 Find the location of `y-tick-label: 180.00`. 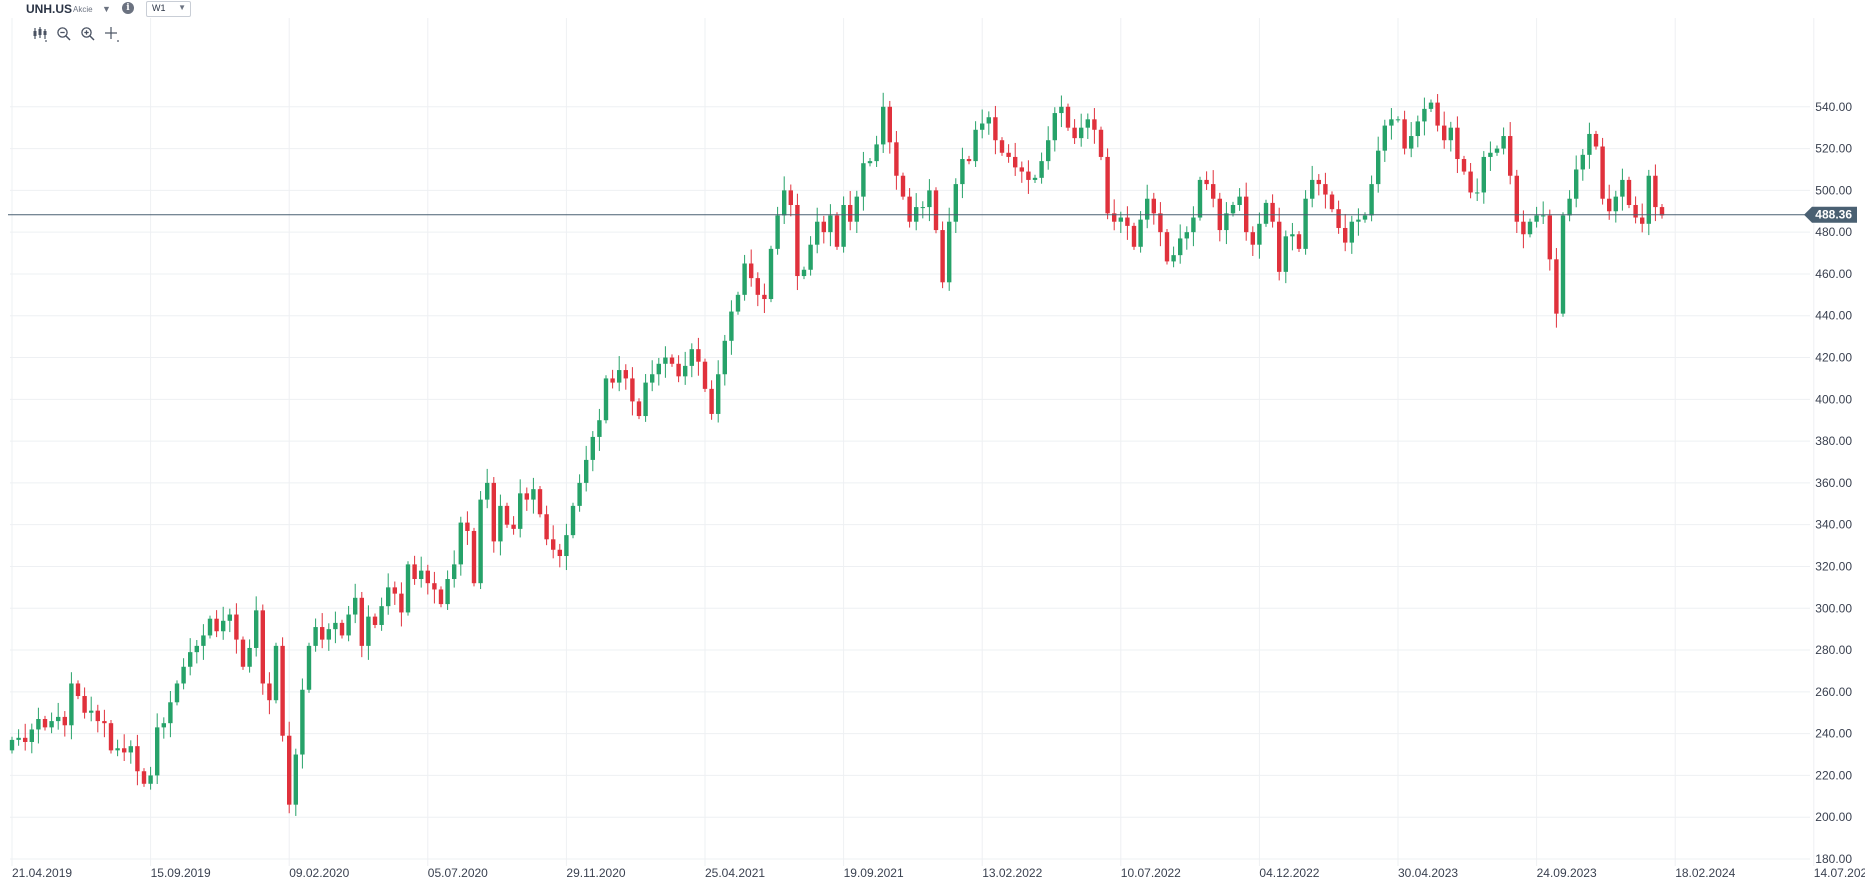

y-tick-label: 180.00 is located at coordinates (1833, 859).